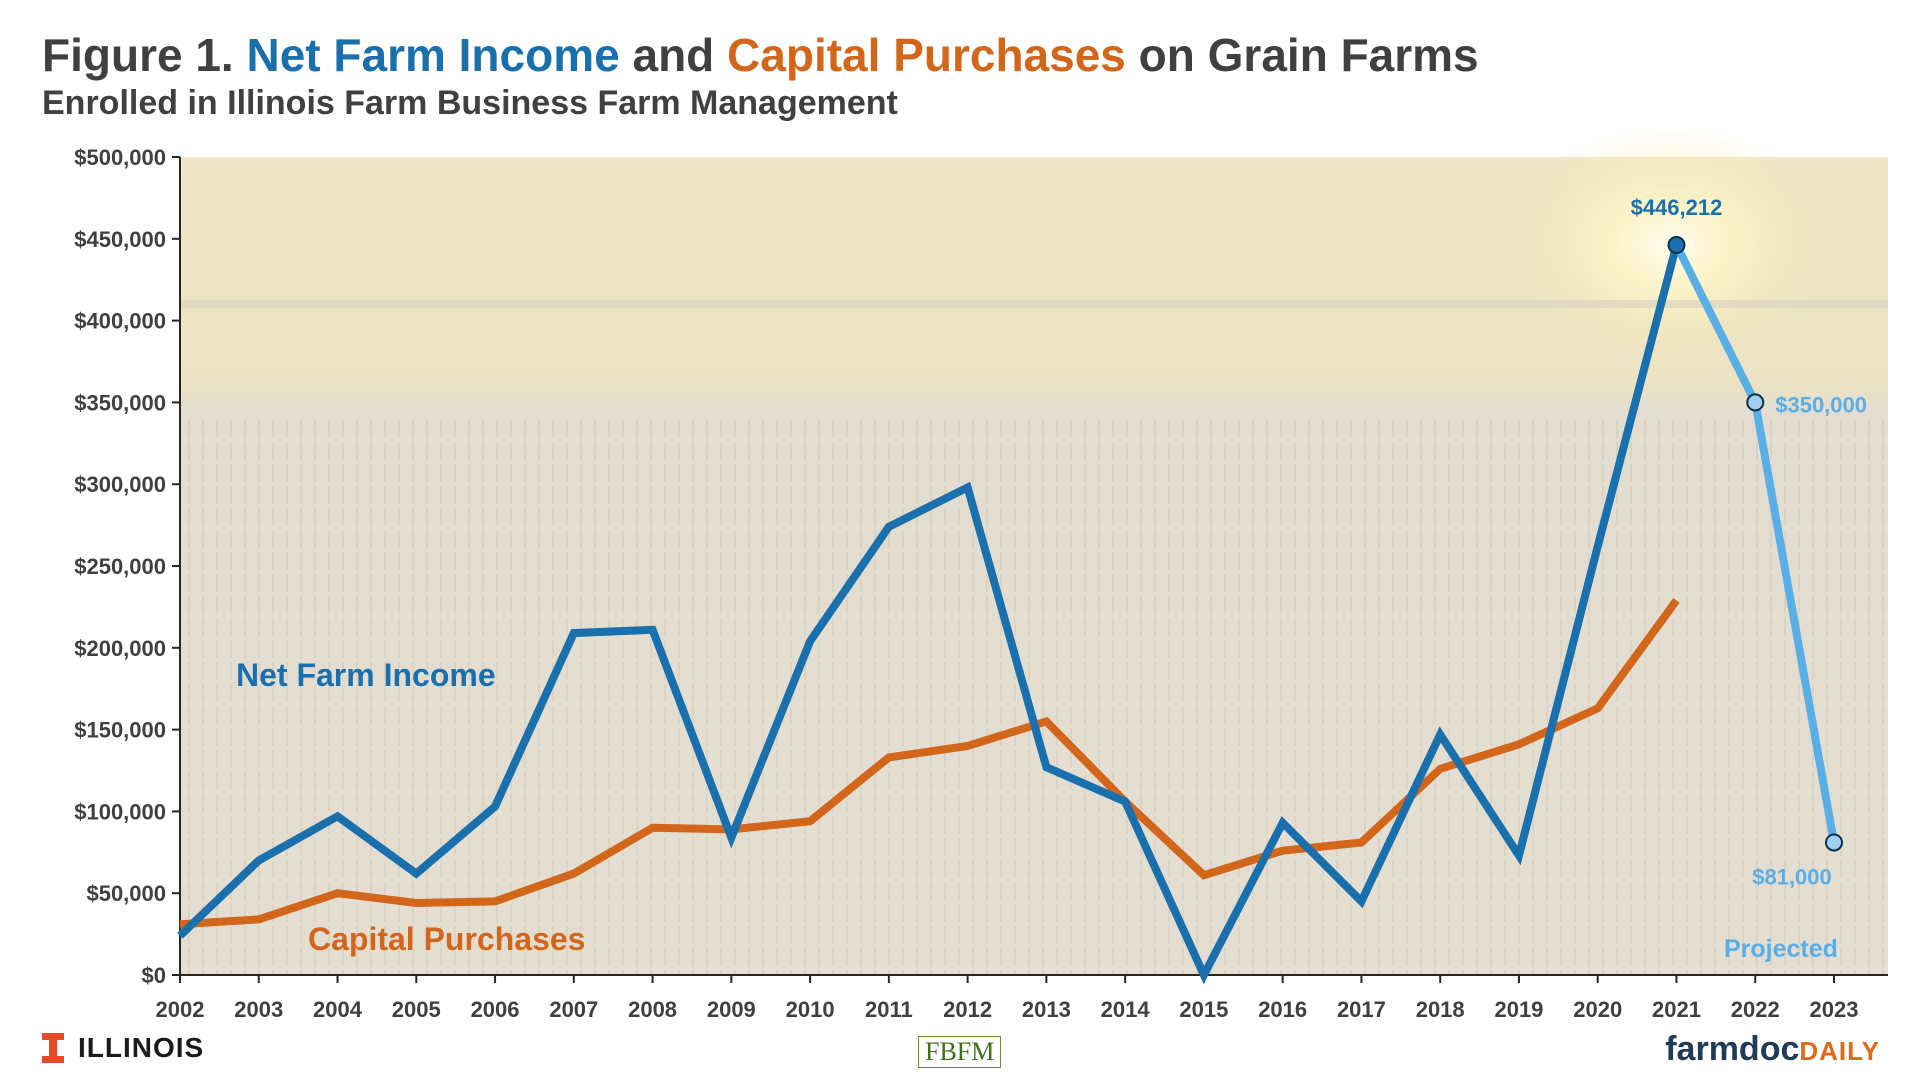 Image resolution: width=1920 pixels, height=1080 pixels. Describe the element at coordinates (1518, 1009) in the screenshot. I see `x-tick-label: 2019` at that location.